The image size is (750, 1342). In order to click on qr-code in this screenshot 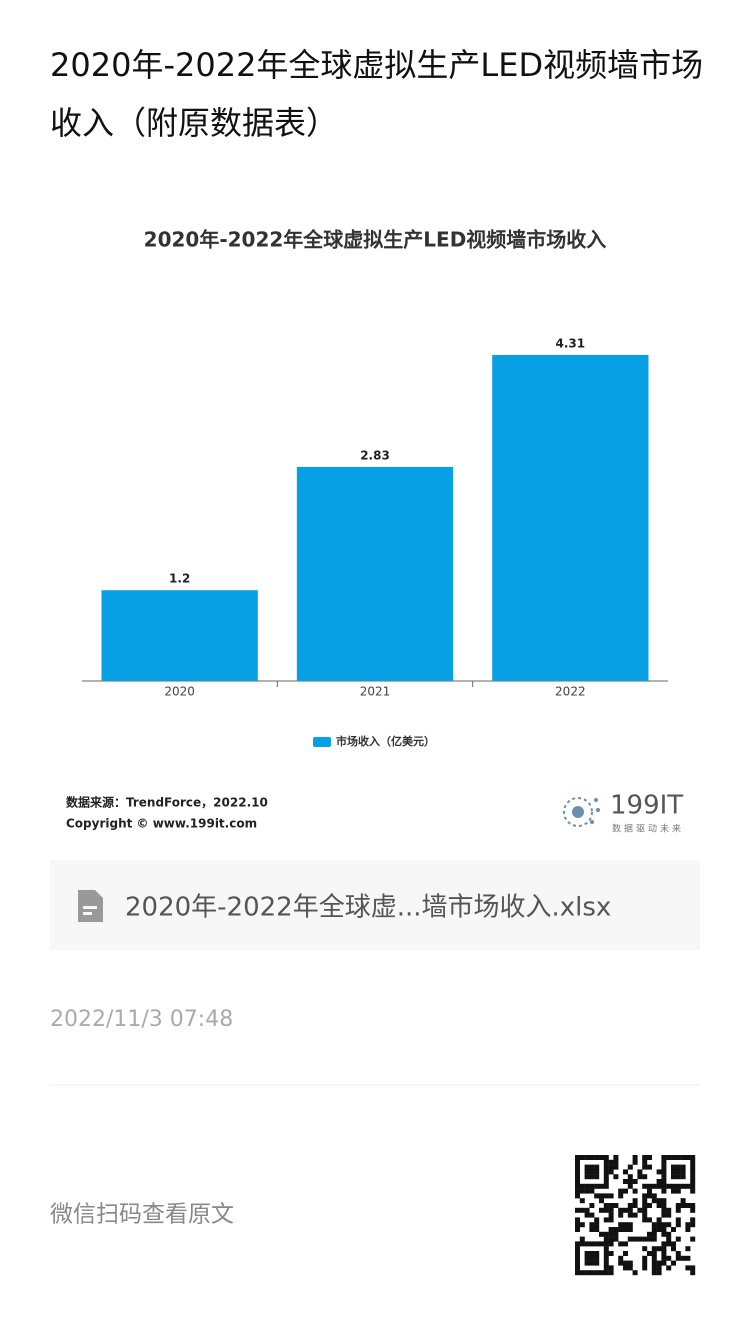, I will do `click(635, 1215)`.